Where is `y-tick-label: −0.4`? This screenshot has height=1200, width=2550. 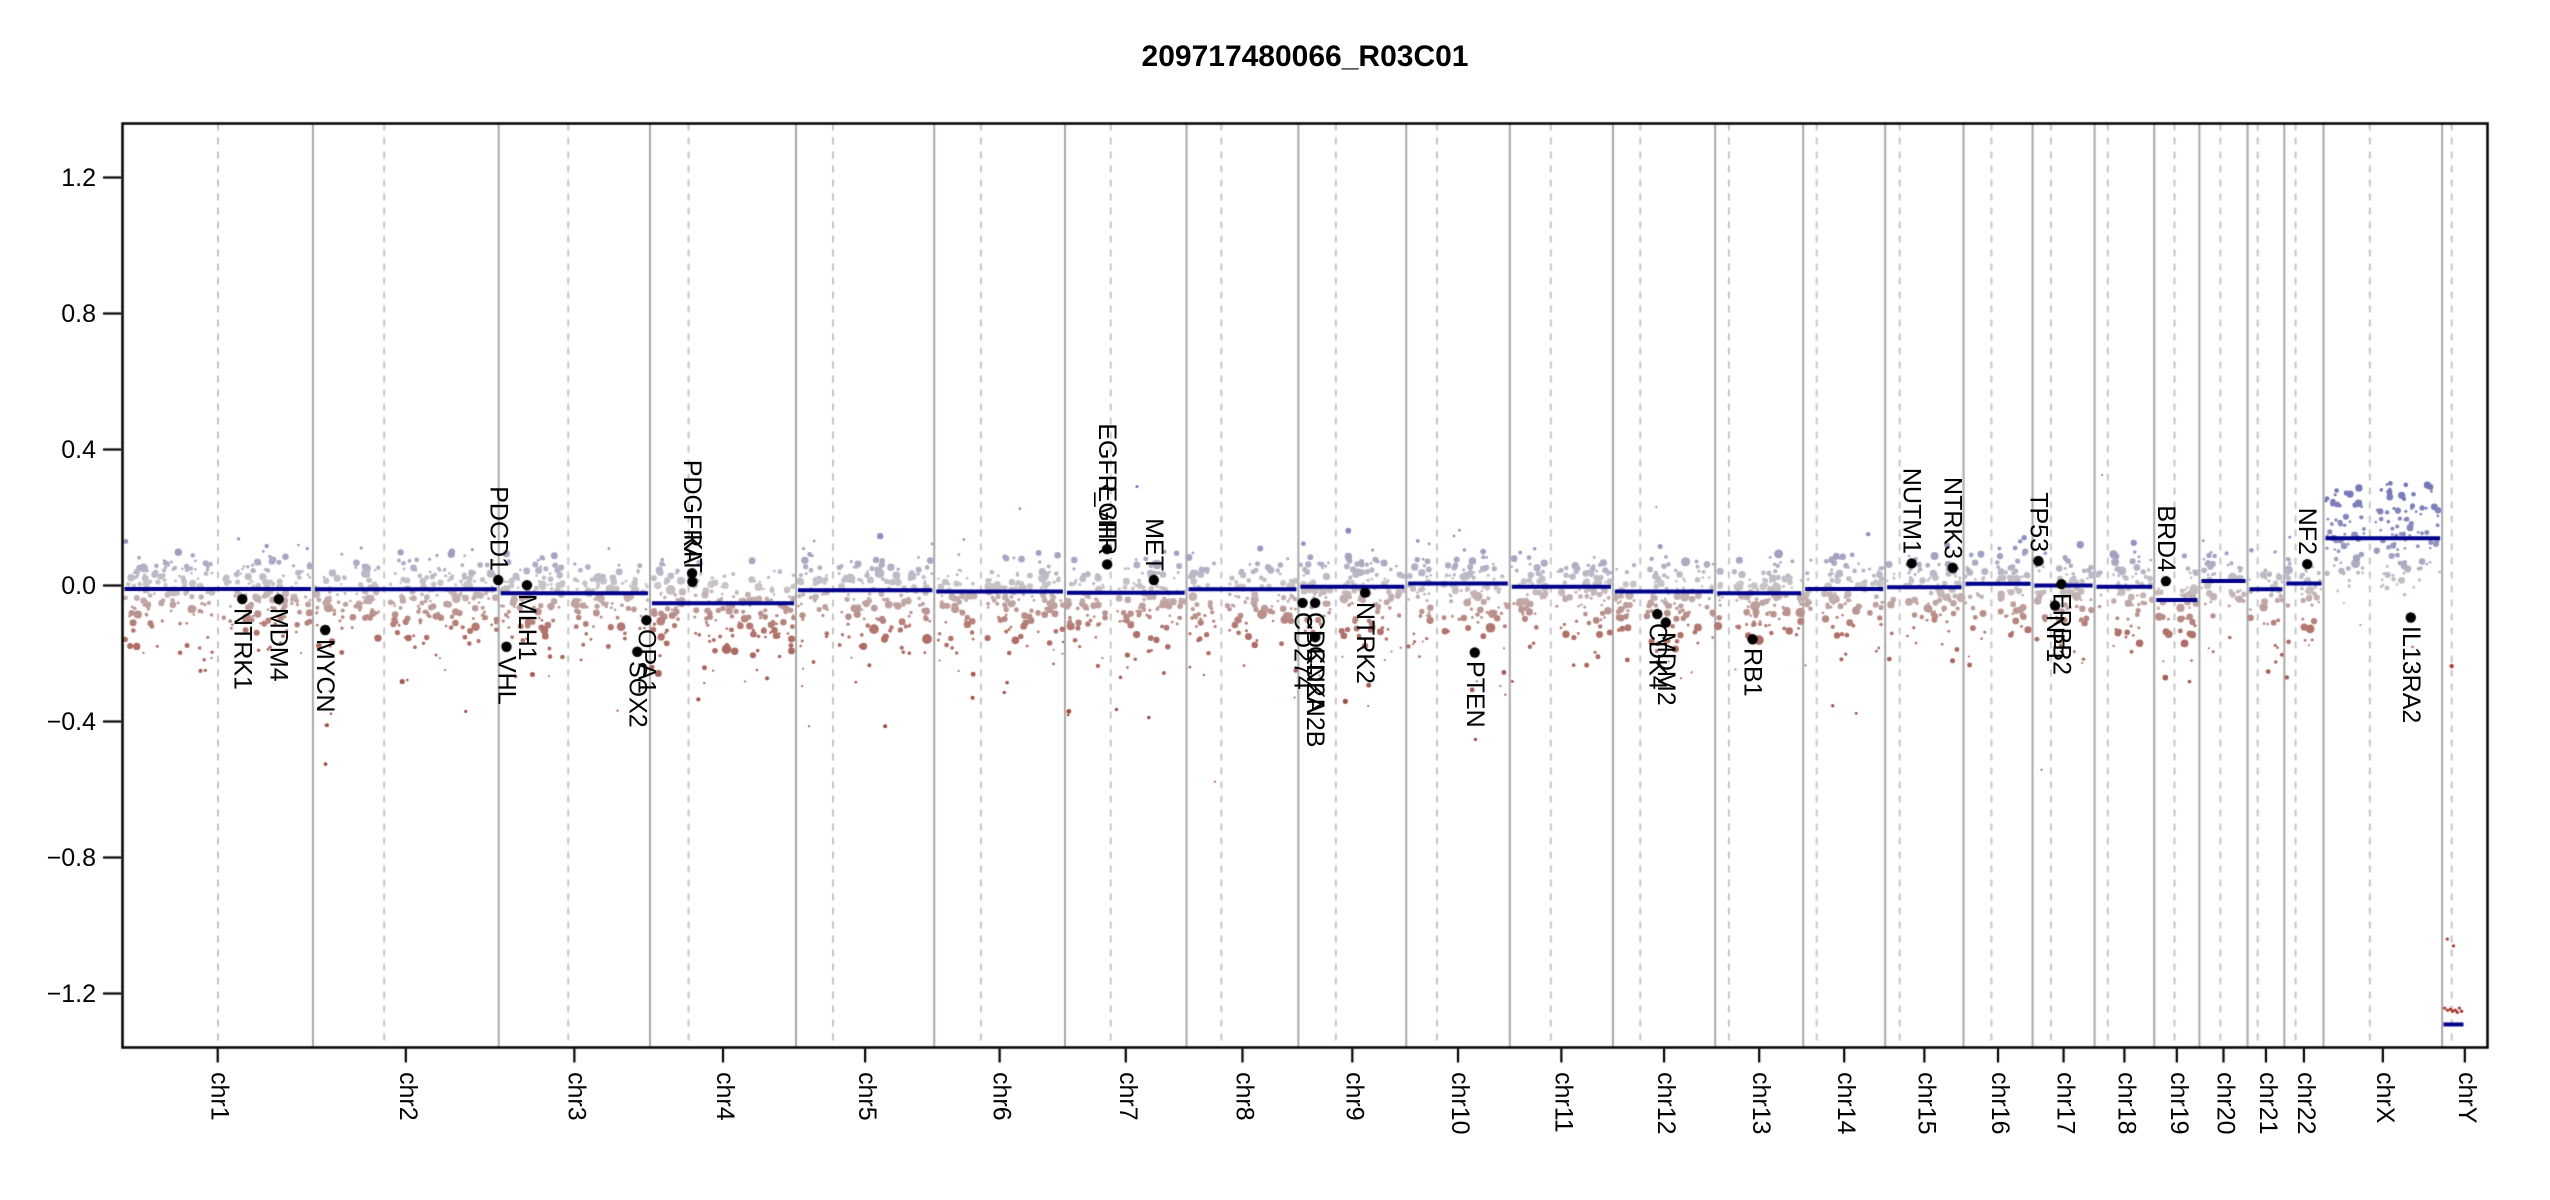 y-tick-label: −0.4 is located at coordinates (71, 721).